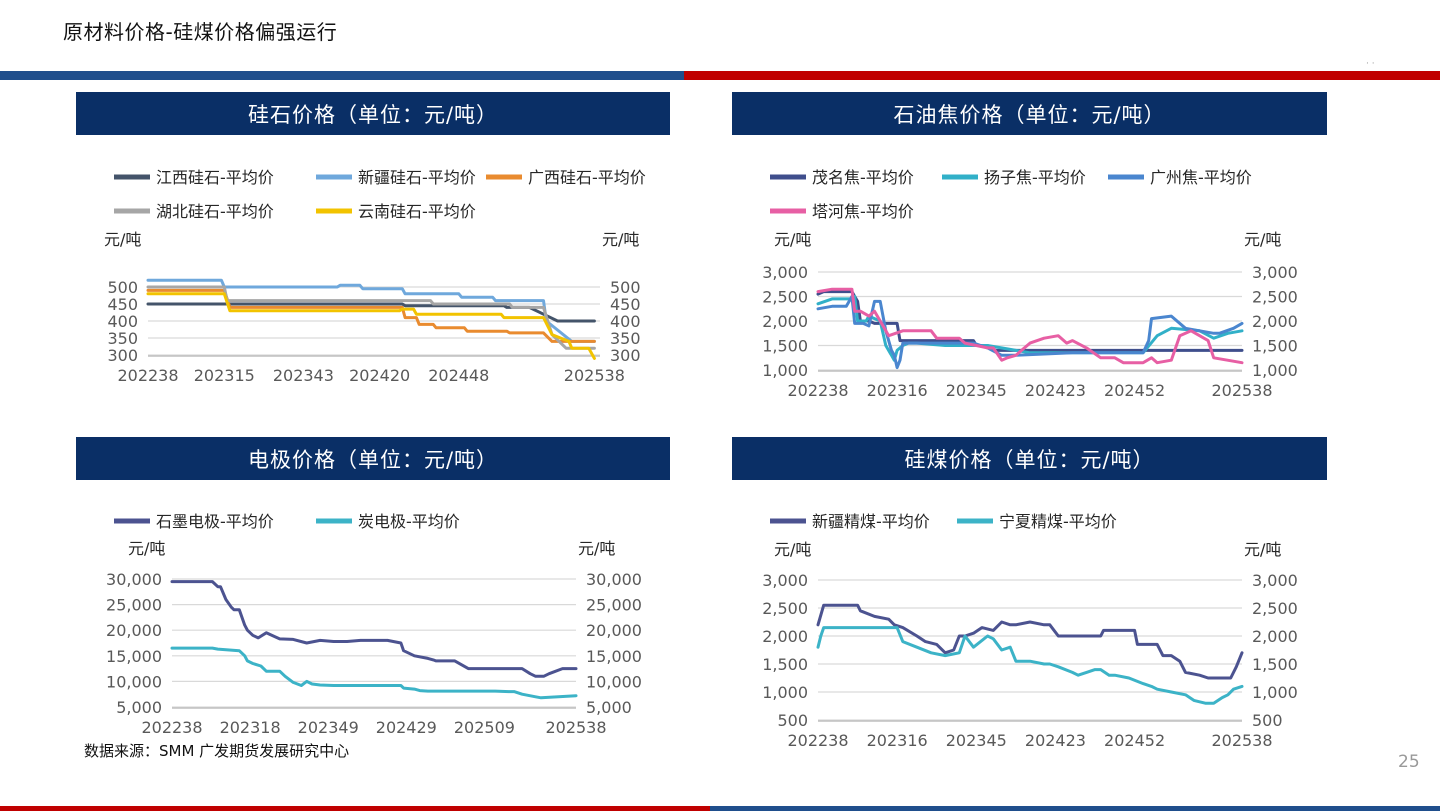 The height and width of the screenshot is (811, 1440). What do you see at coordinates (328, 727) in the screenshot?
I see `x-tick-label: 202349` at bounding box center [328, 727].